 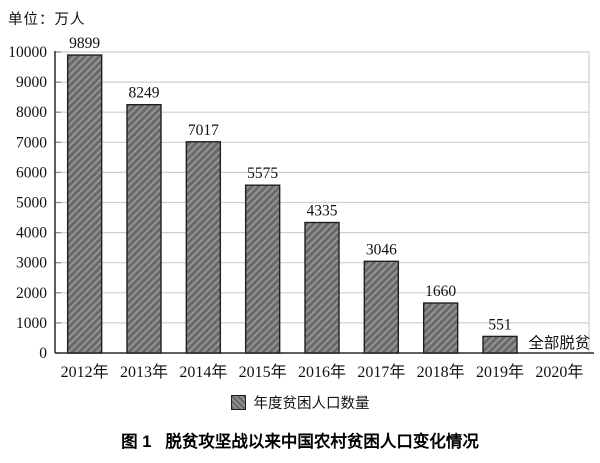 What do you see at coordinates (136, 442) in the screenshot?
I see `figure-number: 图 1` at bounding box center [136, 442].